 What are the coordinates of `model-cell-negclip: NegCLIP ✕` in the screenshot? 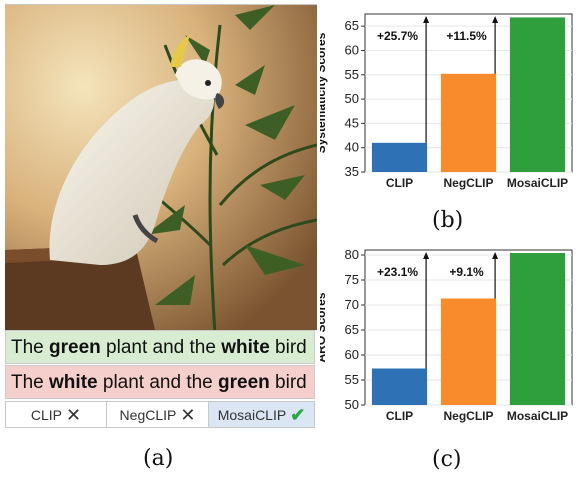 It's located at (158, 414).